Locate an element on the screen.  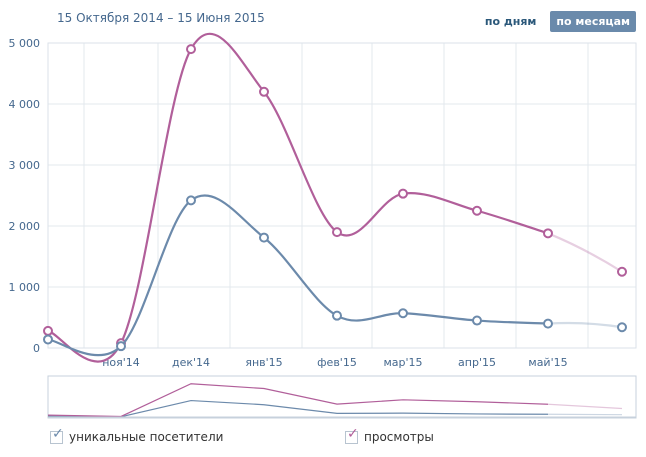
navigator-line-incomplete is located at coordinates (585, 406).